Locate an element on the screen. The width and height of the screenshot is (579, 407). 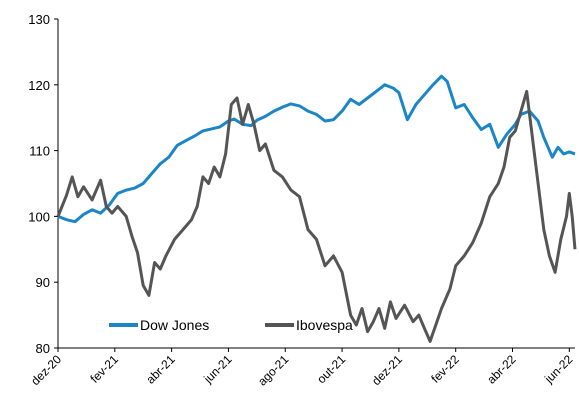
y-axis-ticks: 80 90 100 110 120 130 is located at coordinates (43, 184).